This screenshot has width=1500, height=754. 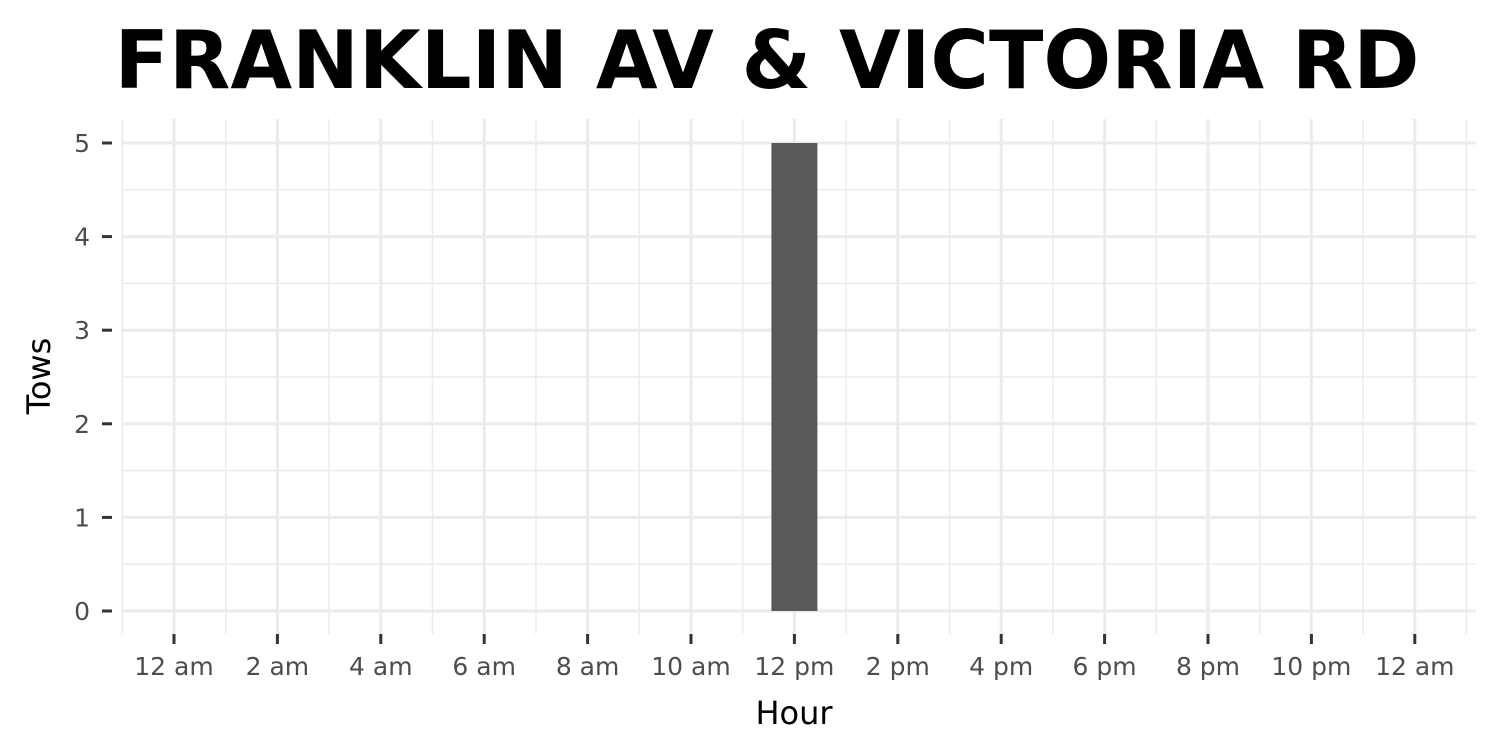 What do you see at coordinates (588, 666) in the screenshot?
I see `x-tick-label: 8 am` at bounding box center [588, 666].